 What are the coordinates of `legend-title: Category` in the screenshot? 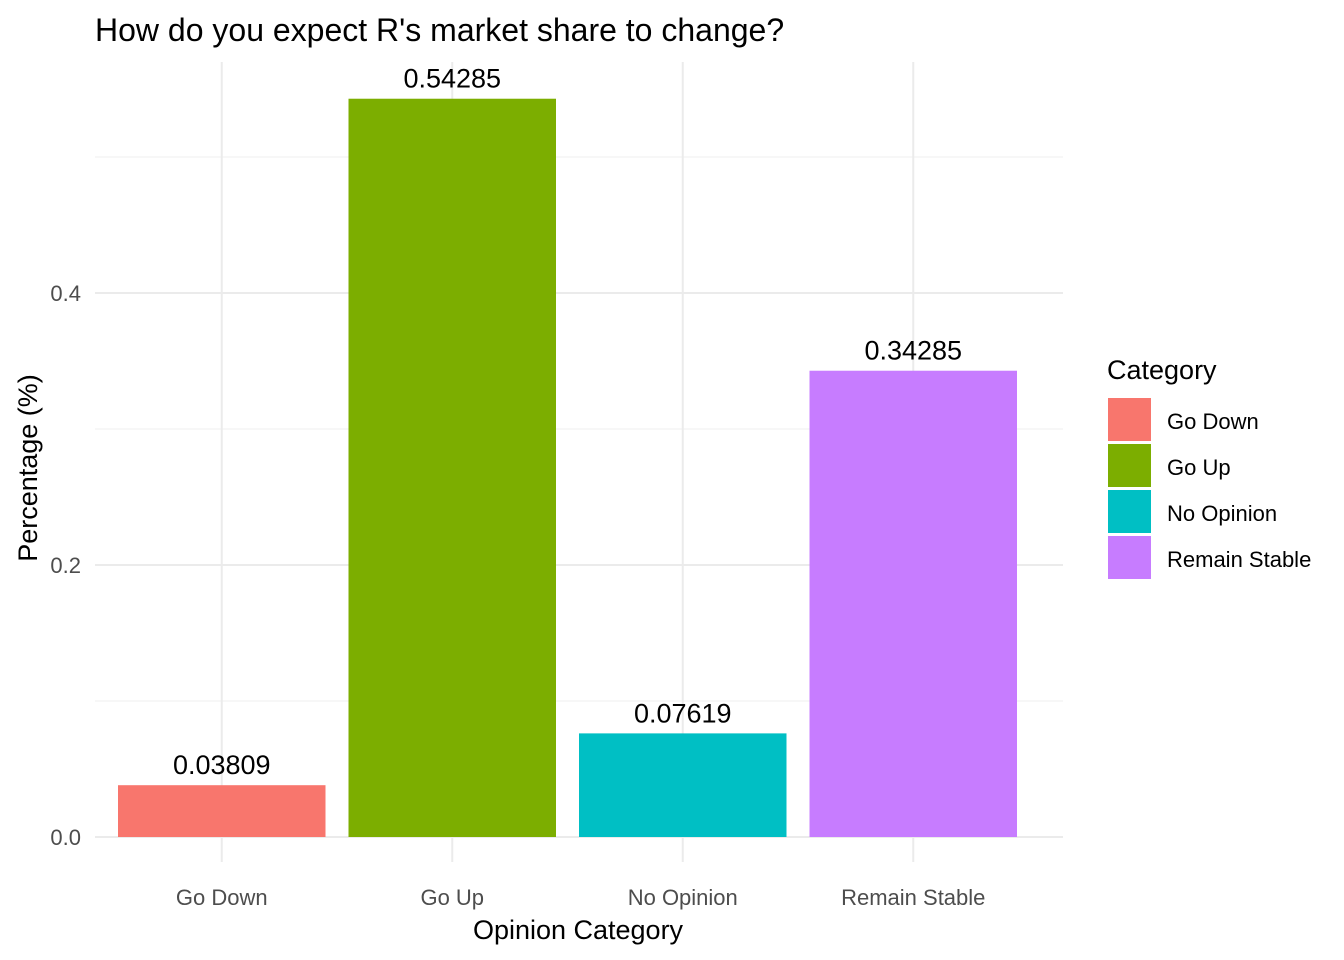 It's located at (1162, 370).